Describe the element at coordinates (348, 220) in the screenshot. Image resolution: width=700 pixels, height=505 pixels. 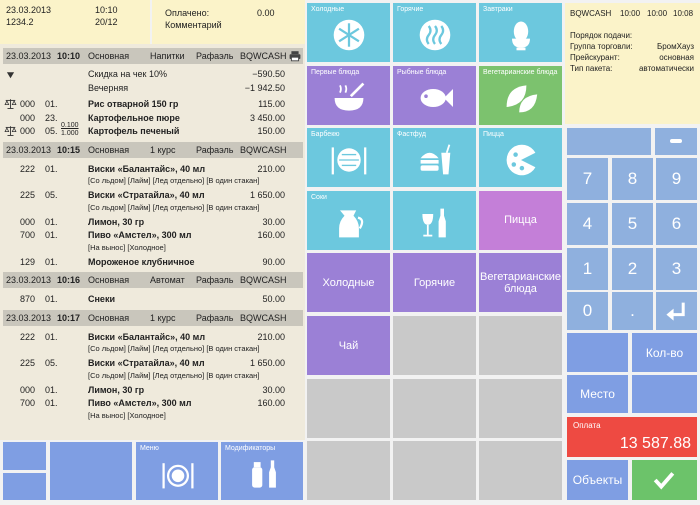
I see `menu-tile: Соки` at that location.